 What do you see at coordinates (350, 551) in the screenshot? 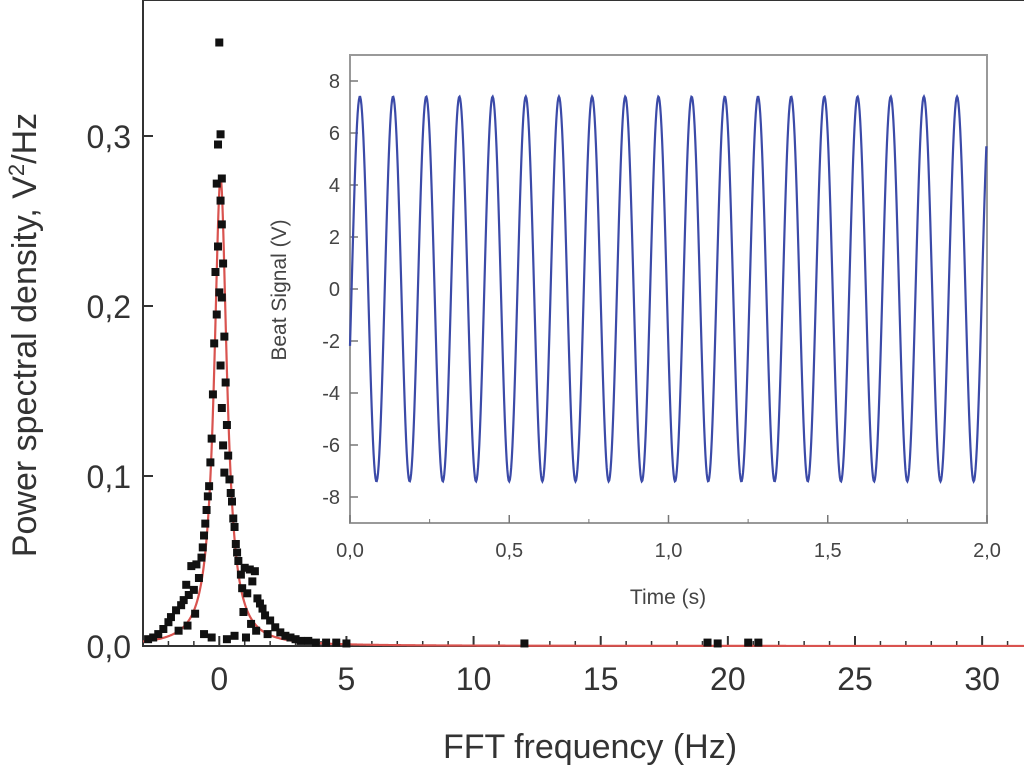
I see `inset-x-tick-label: 0,0` at bounding box center [350, 551].